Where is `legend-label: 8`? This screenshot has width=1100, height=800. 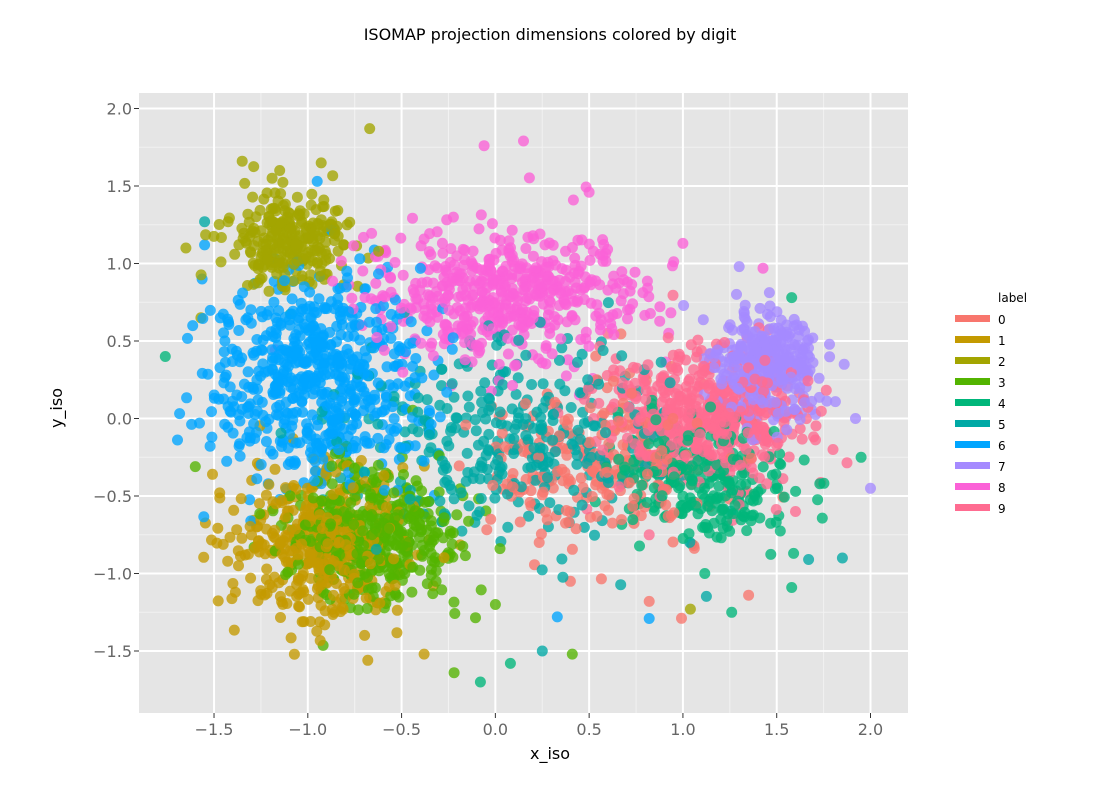 legend-label: 8 is located at coordinates (1002, 488).